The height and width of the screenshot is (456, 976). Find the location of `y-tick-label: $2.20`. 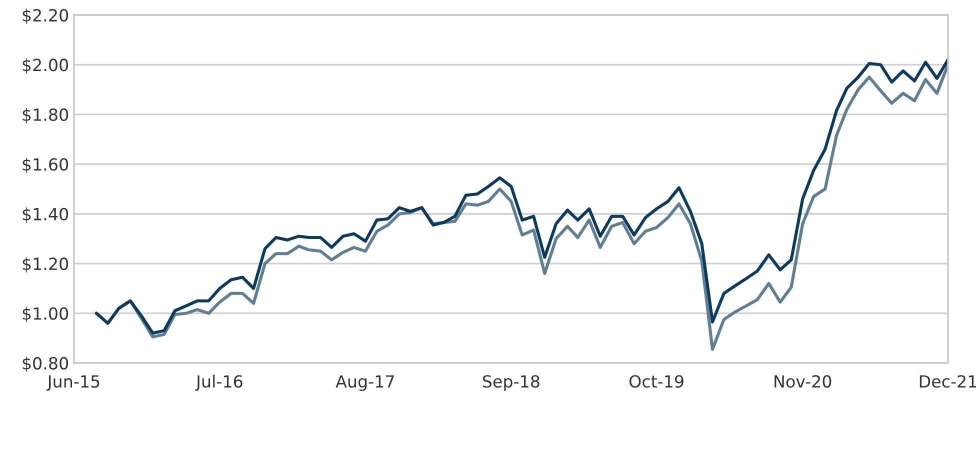

y-tick-label: $2.20 is located at coordinates (45, 16).